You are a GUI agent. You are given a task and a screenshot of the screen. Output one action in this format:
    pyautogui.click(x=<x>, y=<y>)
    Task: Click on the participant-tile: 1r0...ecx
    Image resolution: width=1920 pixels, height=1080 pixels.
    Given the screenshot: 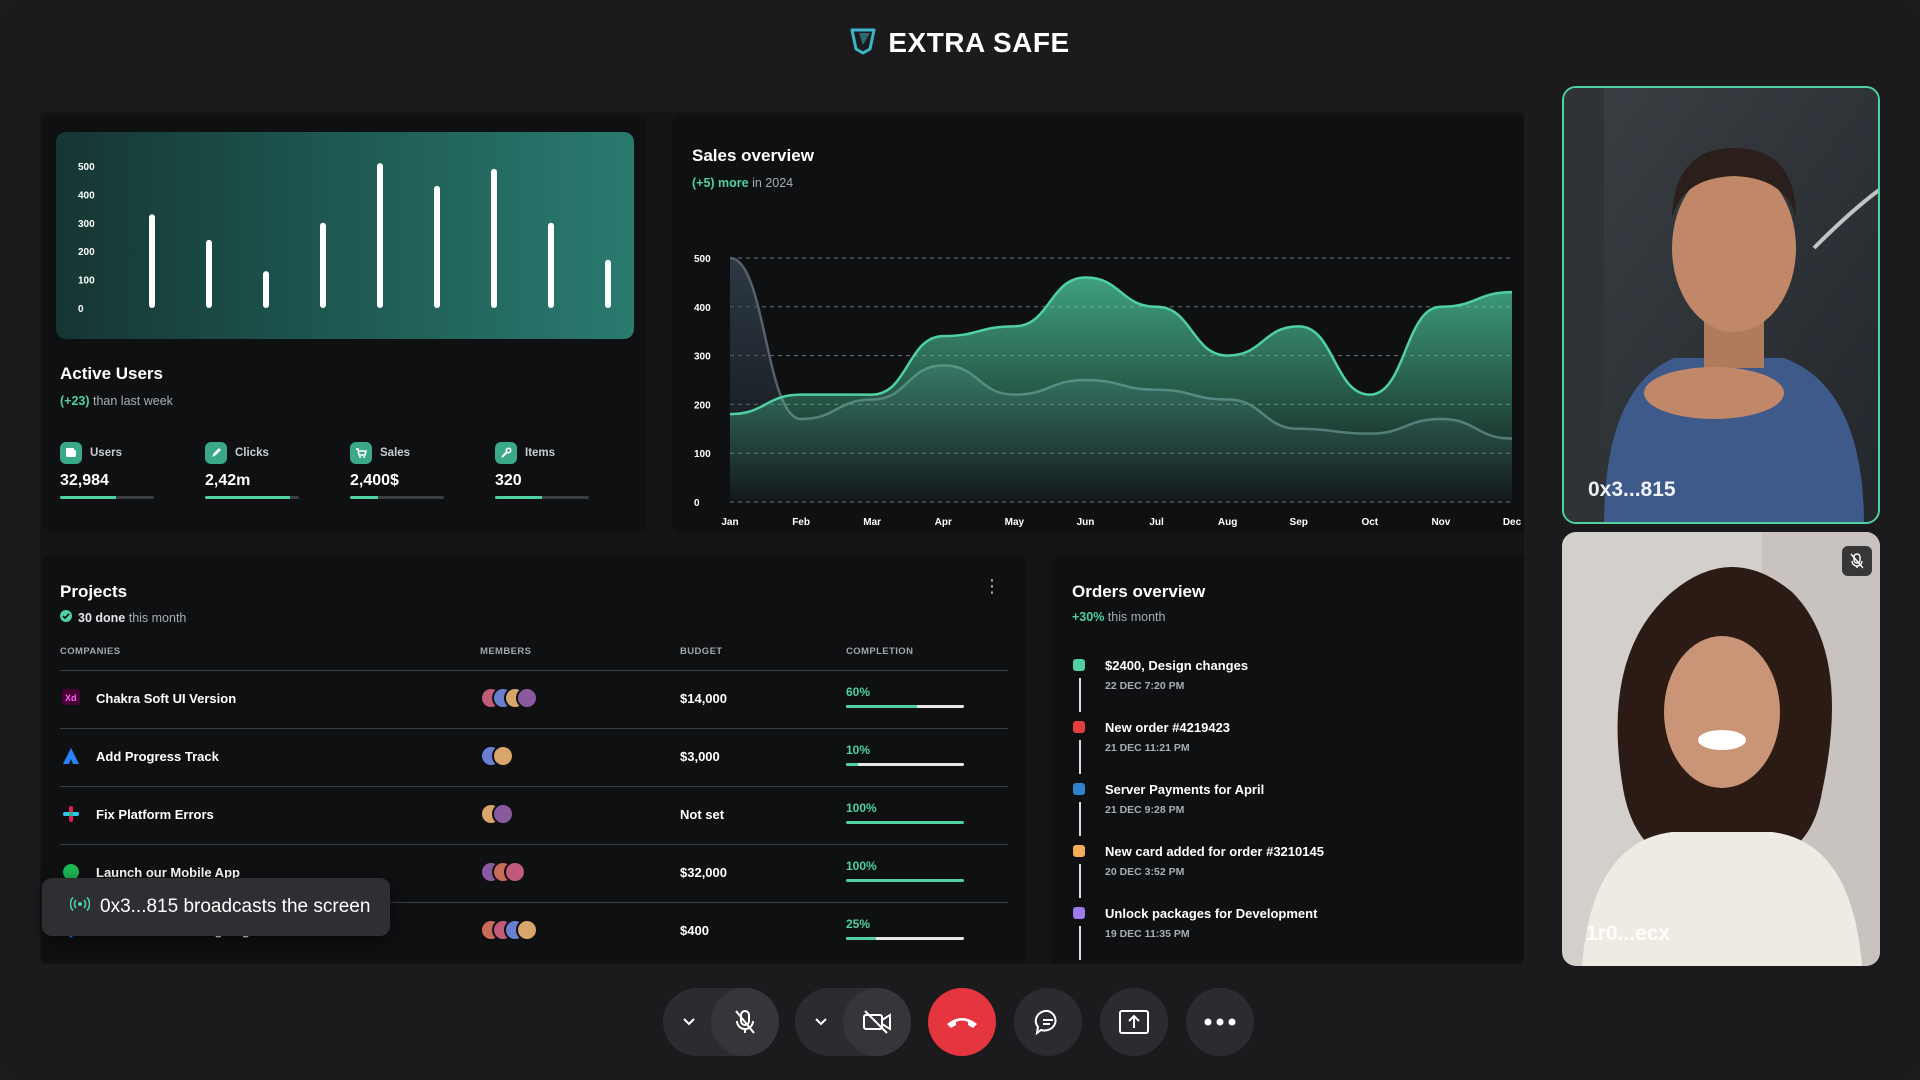 What is the action you would take?
    pyautogui.click(x=1721, y=749)
    